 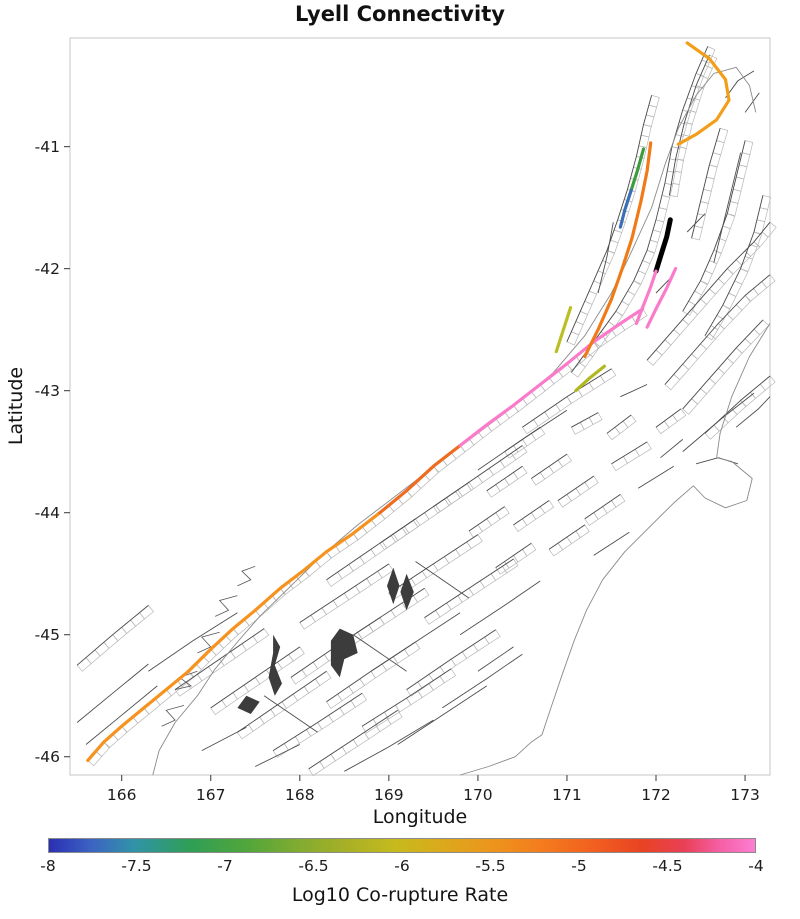 I want to click on svg-text: -43, so click(x=47, y=391).